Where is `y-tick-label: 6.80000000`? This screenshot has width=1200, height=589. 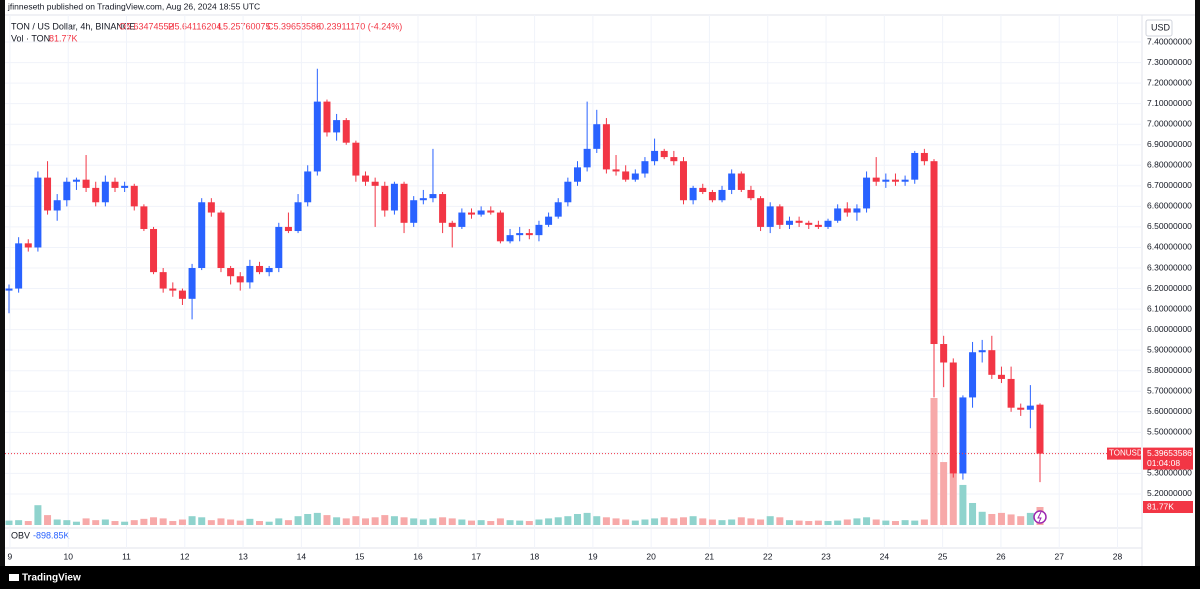
y-tick-label: 6.80000000 is located at coordinates (1169, 165).